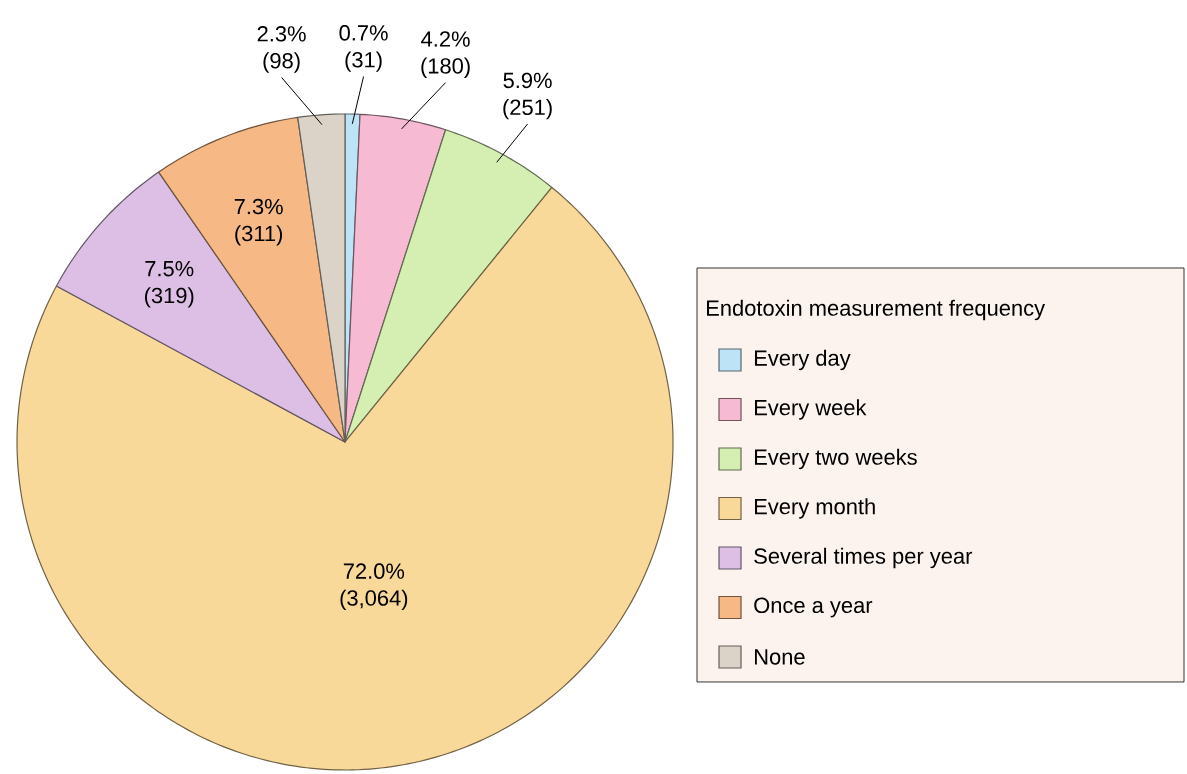 The height and width of the screenshot is (774, 1187). I want to click on legend-label: Every month, so click(815, 508).